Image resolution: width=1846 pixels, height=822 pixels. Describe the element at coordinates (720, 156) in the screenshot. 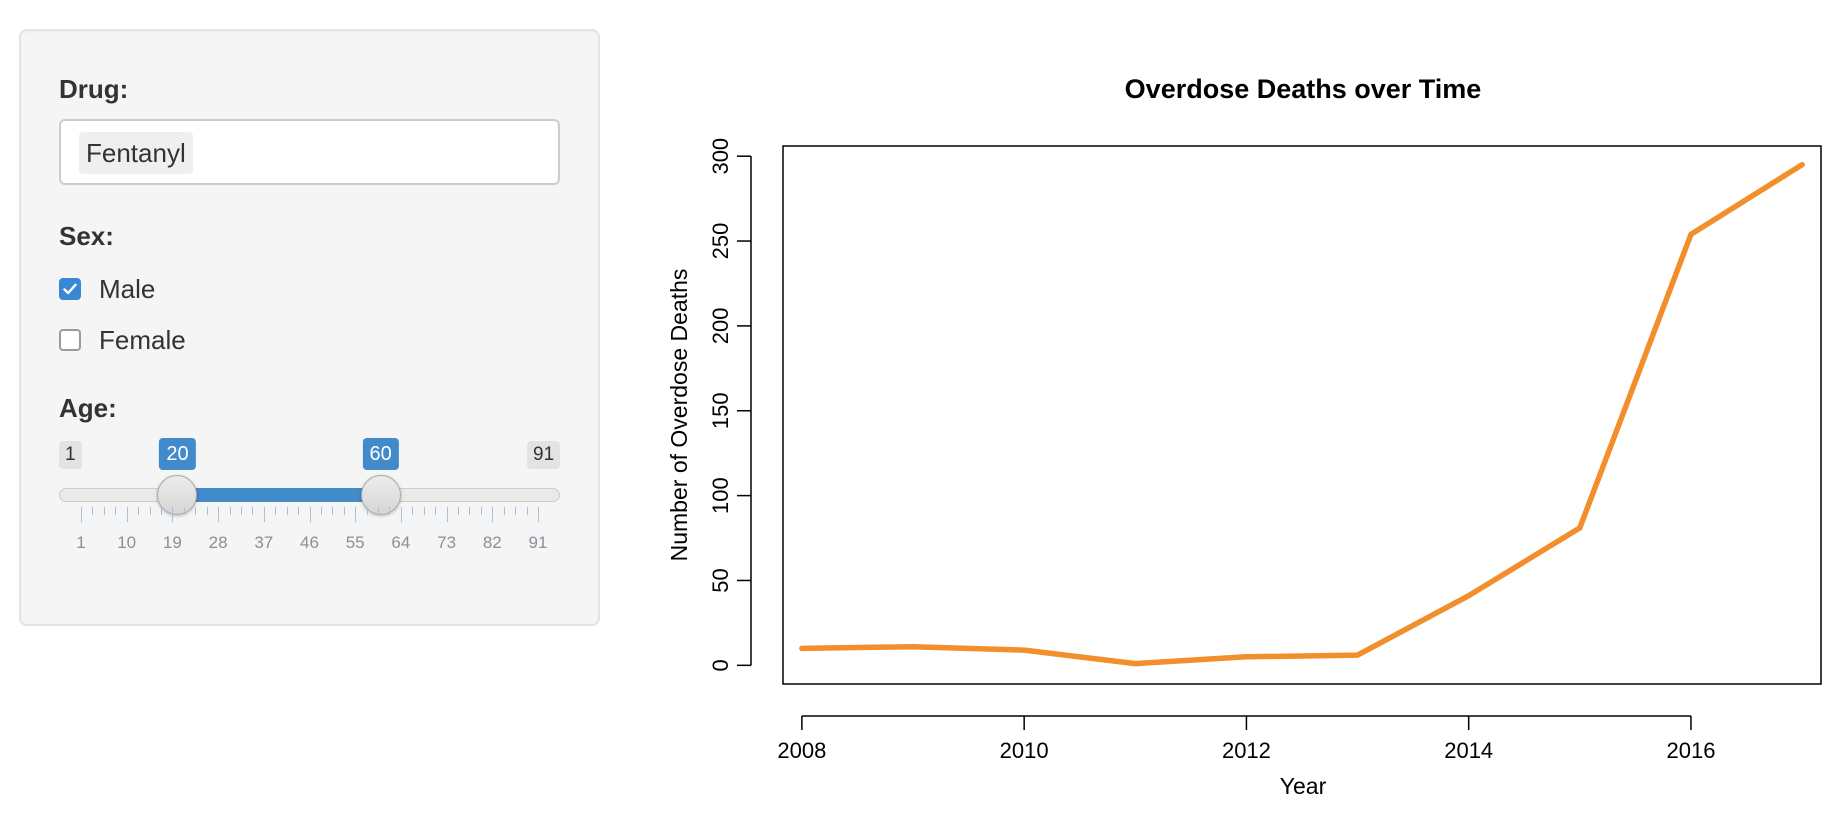

I see `y-tick-label: 300` at that location.